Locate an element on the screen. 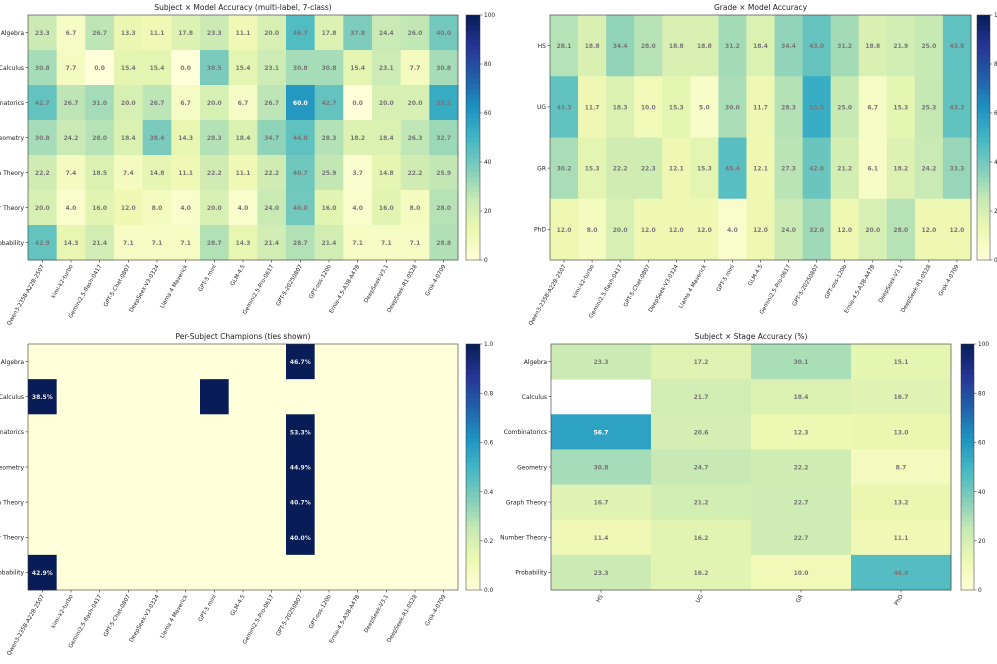  heatmap-cell-combinatorics-ernie-4-5-a3b-a47b is located at coordinates (358, 103).